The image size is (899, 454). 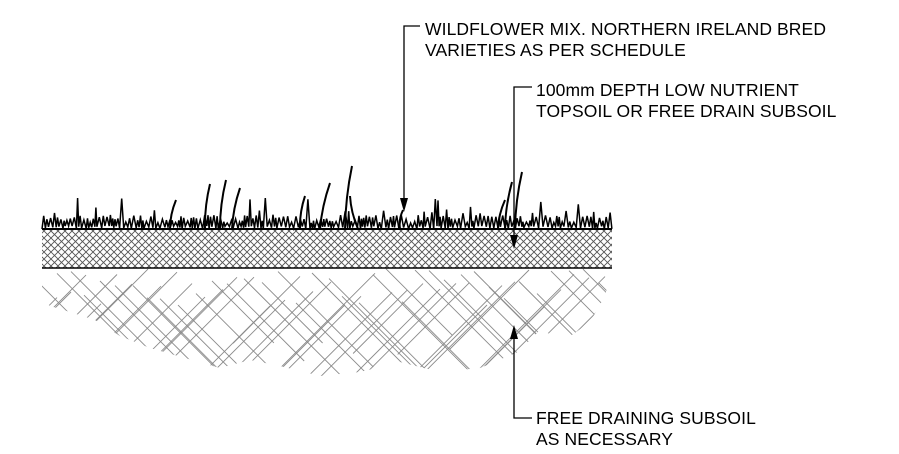 What do you see at coordinates (605, 439) in the screenshot?
I see `subsoil-note-line2: AS NECESSARY` at bounding box center [605, 439].